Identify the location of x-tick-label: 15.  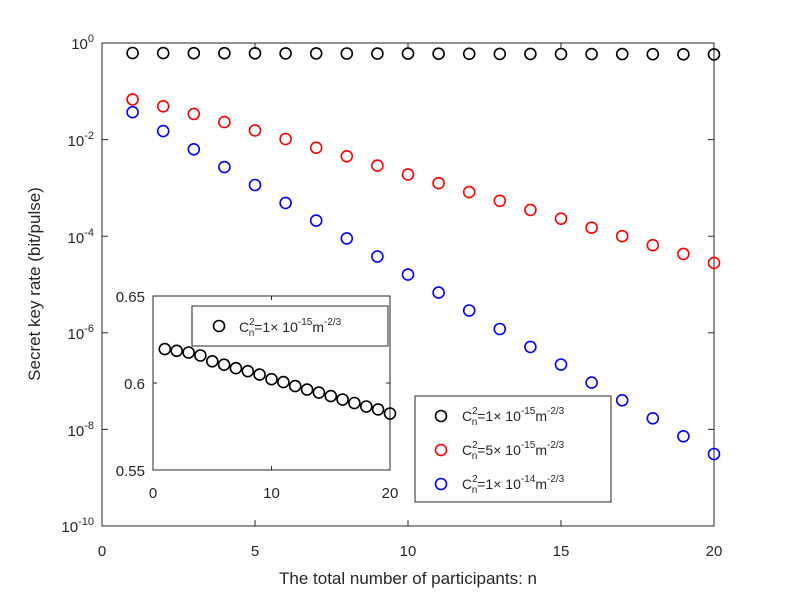
(561, 551).